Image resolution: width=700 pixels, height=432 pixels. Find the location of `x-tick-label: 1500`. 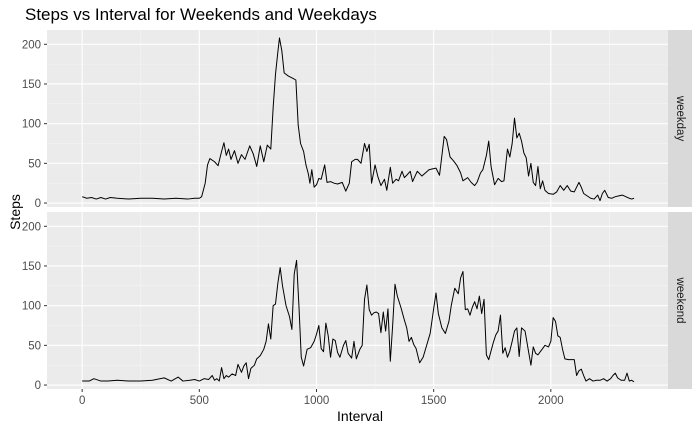

x-tick-label: 1500 is located at coordinates (434, 401).